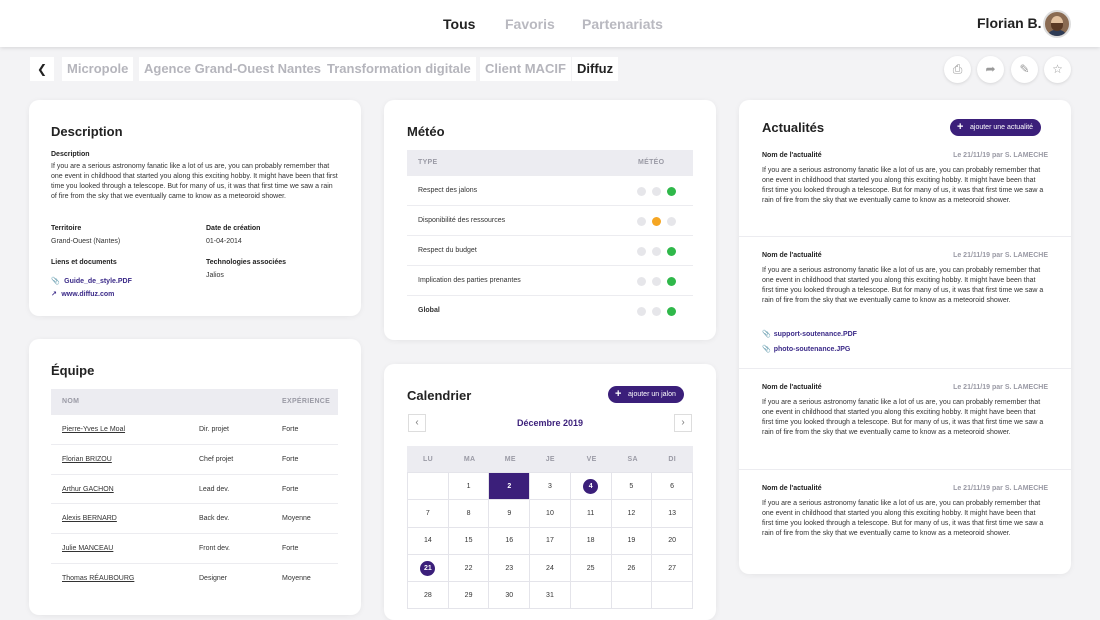 The height and width of the screenshot is (620, 1100). What do you see at coordinates (88, 549) in the screenshot?
I see `member-name: Julie MANCEAU` at bounding box center [88, 549].